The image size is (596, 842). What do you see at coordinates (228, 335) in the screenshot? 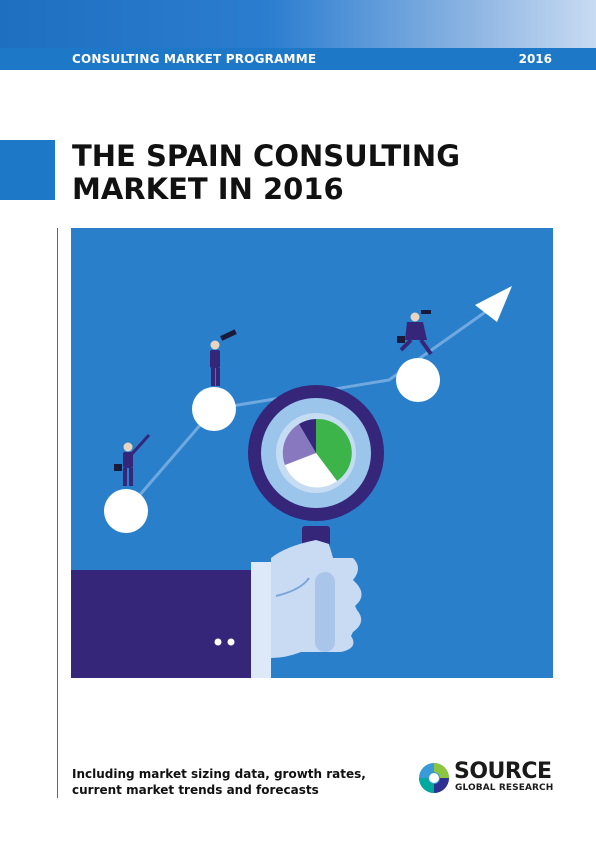
I see `telescope-icon` at bounding box center [228, 335].